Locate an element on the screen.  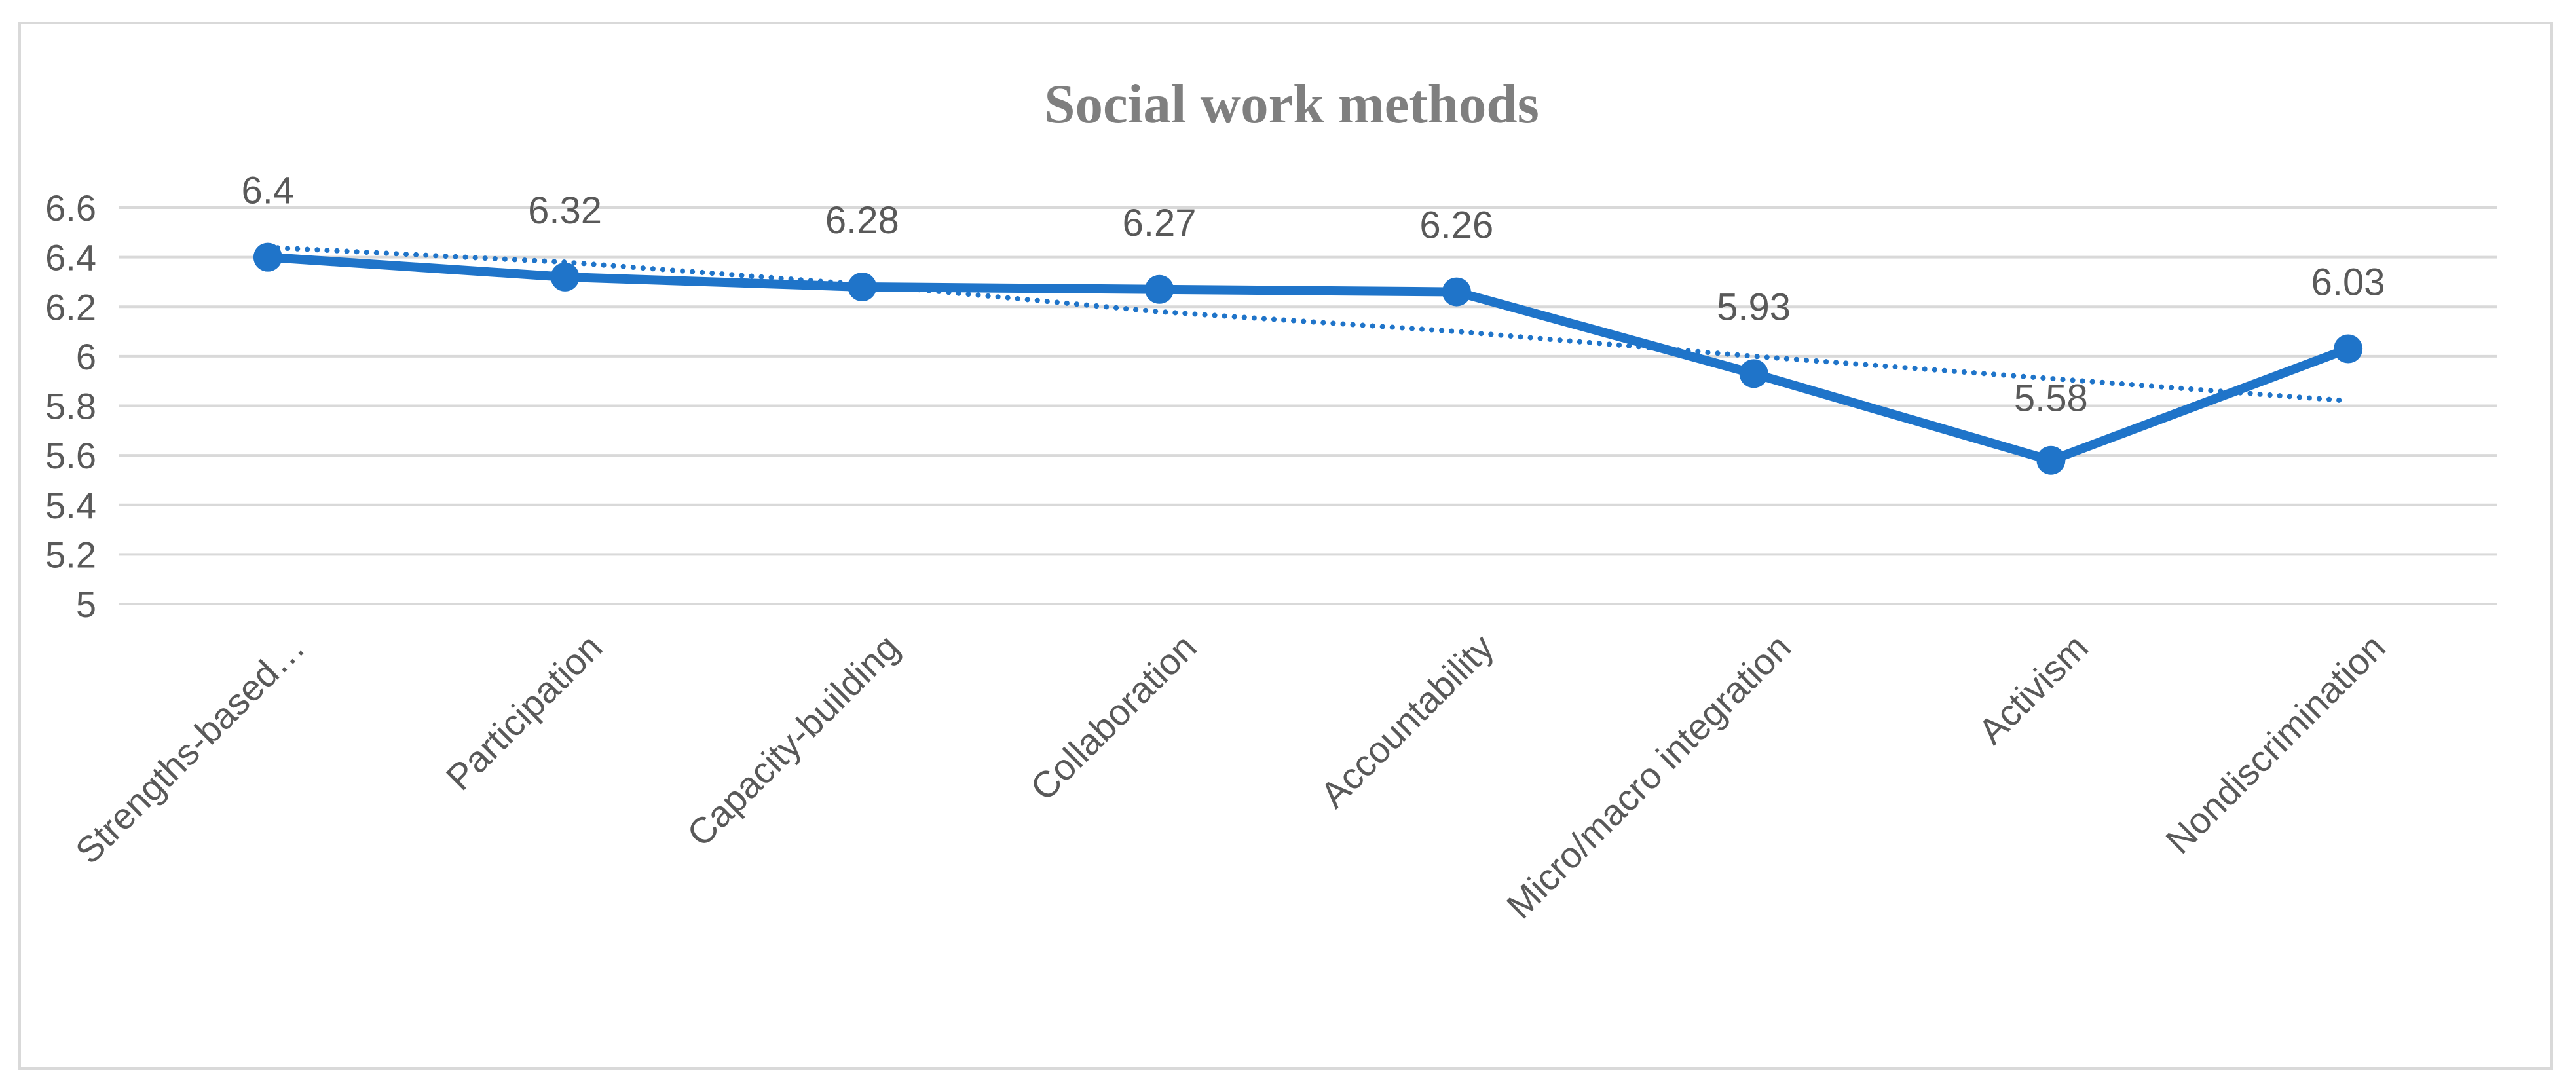
y-tick-label: 5 is located at coordinates (86, 604).